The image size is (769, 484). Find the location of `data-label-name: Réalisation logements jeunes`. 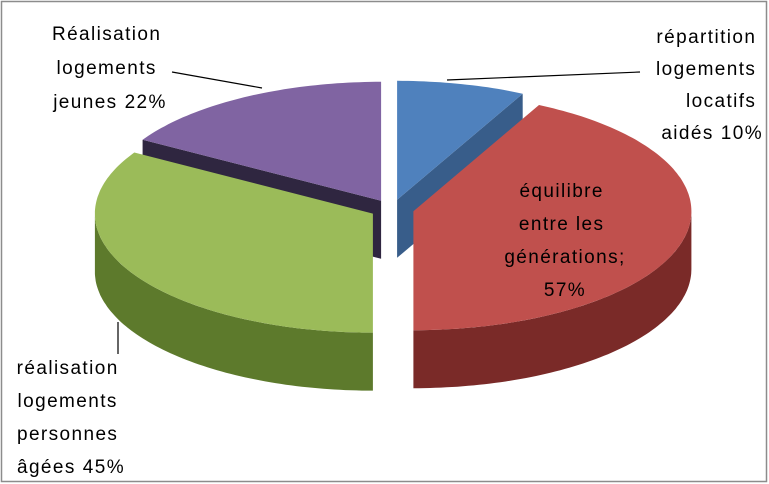

data-label-name: Réalisation logements jeunes is located at coordinates (110, 68).